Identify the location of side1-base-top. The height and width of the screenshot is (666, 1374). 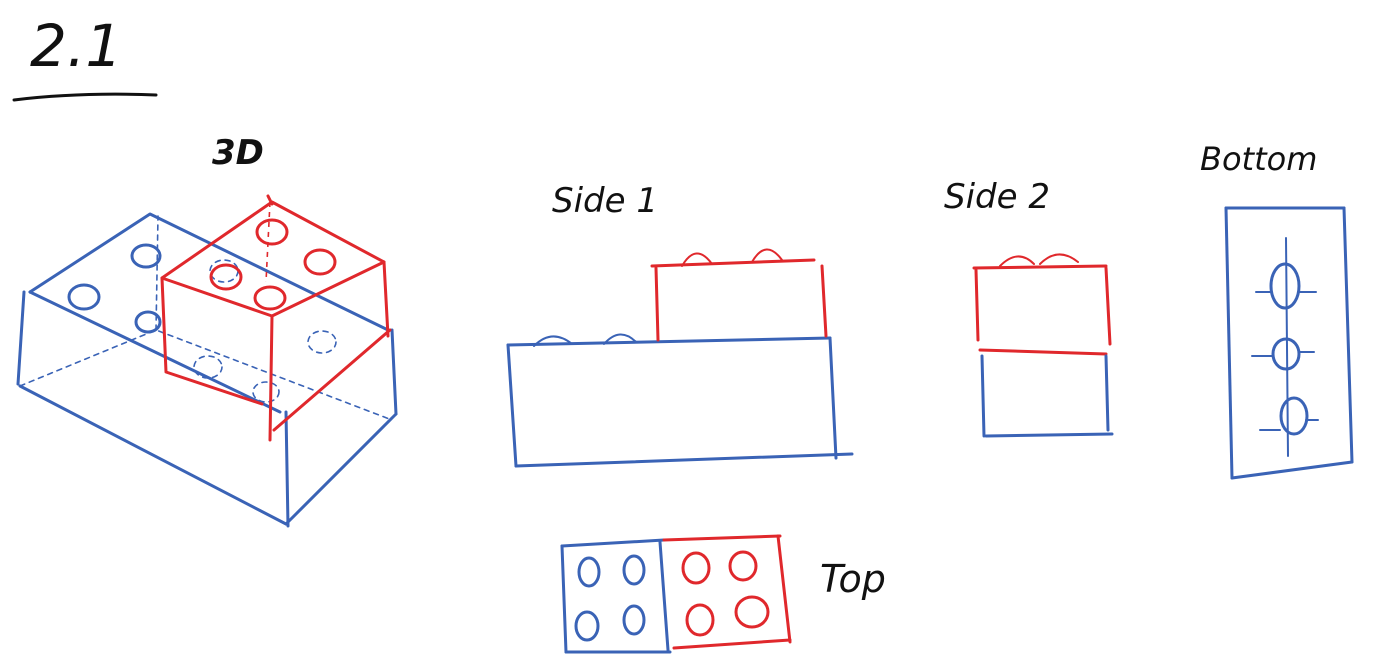
(669, 341).